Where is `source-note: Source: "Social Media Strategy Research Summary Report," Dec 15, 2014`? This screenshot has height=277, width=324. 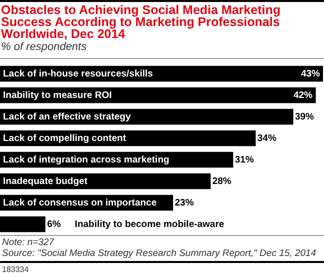 source-note: Source: "Social Media Strategy Research Summary Report," Dec 15, 2014 is located at coordinates (160, 253).